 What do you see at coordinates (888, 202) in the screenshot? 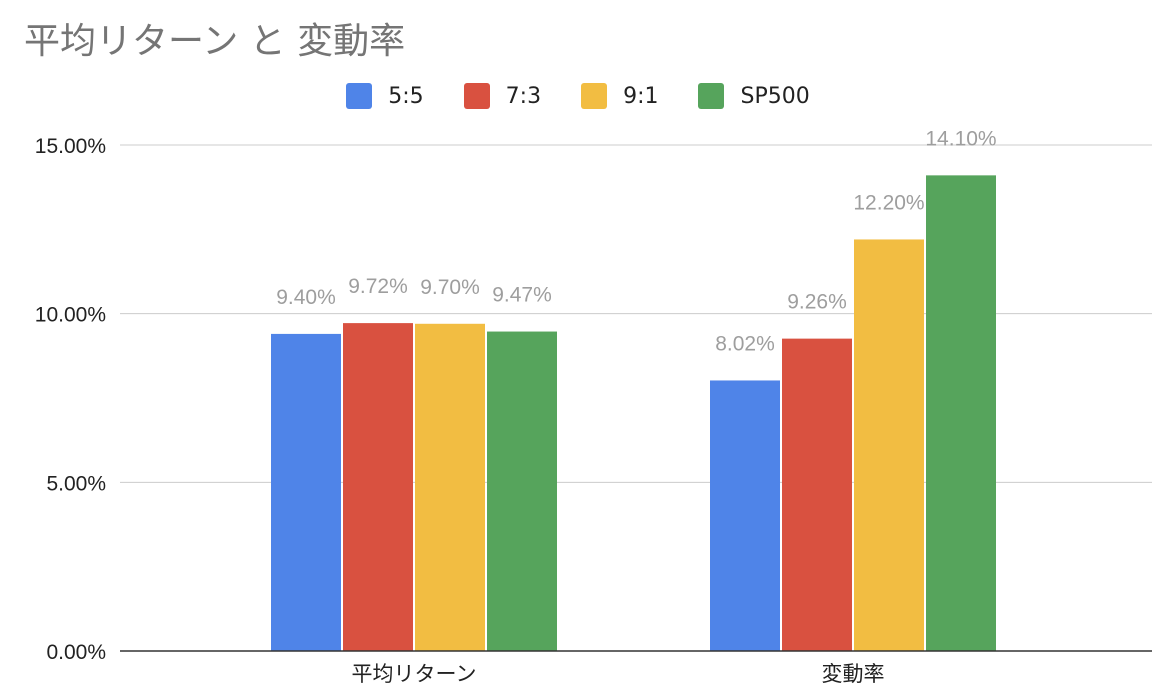
I see `data-label: 12.20%` at bounding box center [888, 202].